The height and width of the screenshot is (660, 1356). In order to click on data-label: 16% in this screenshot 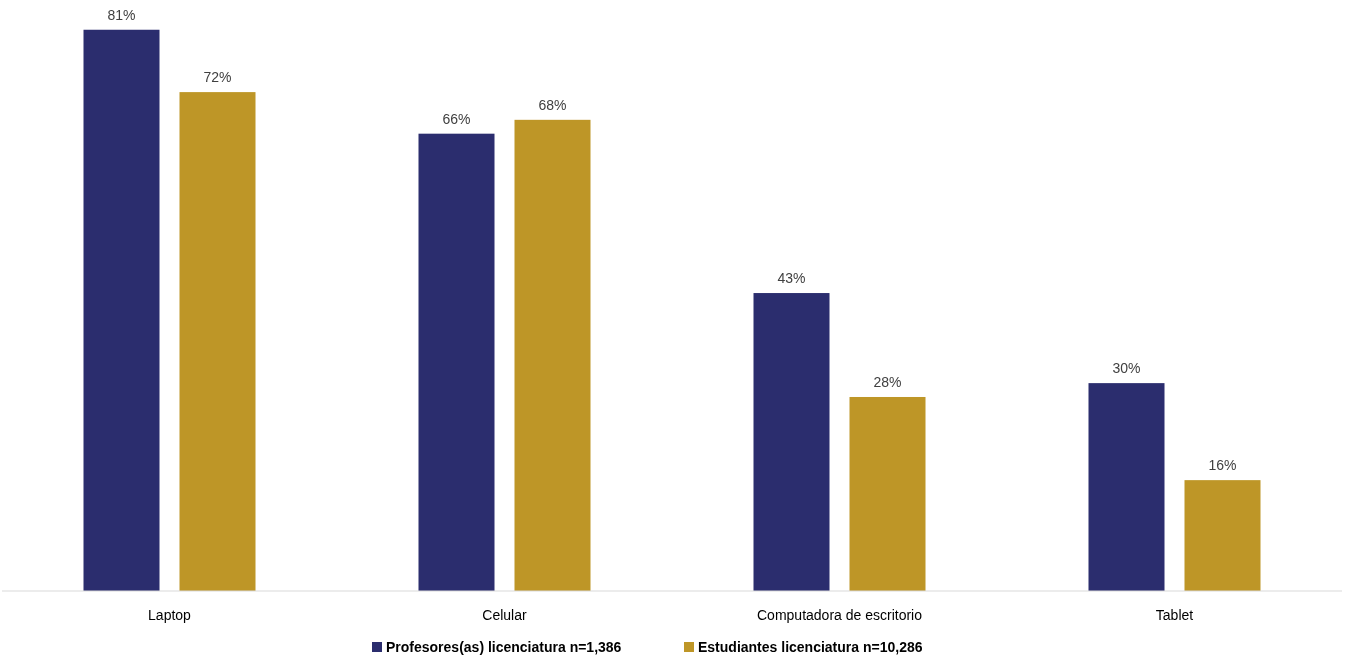, I will do `click(1222, 465)`.